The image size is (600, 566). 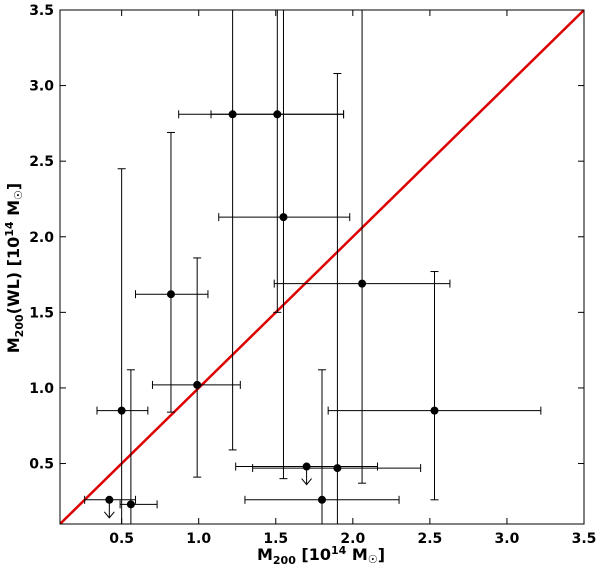 I want to click on y-tick-label: 0.5, so click(x=41, y=465).